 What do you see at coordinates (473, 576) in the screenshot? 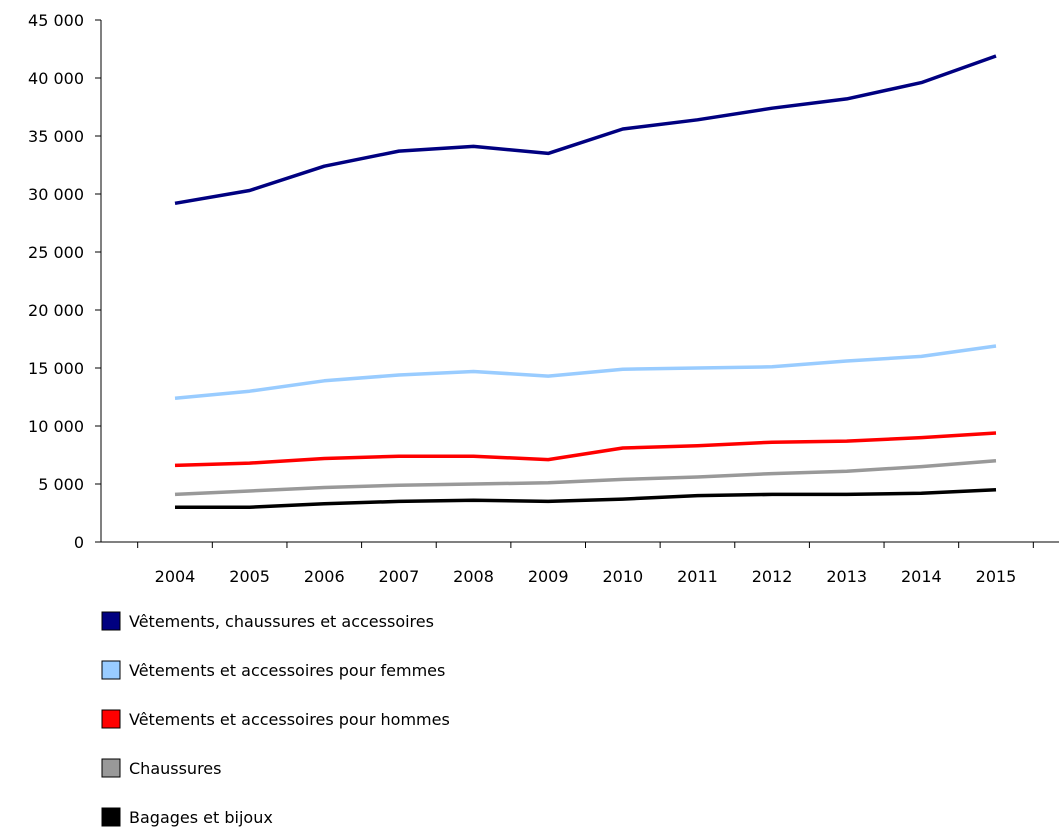
I see `x-tick-label: 2008` at bounding box center [473, 576].